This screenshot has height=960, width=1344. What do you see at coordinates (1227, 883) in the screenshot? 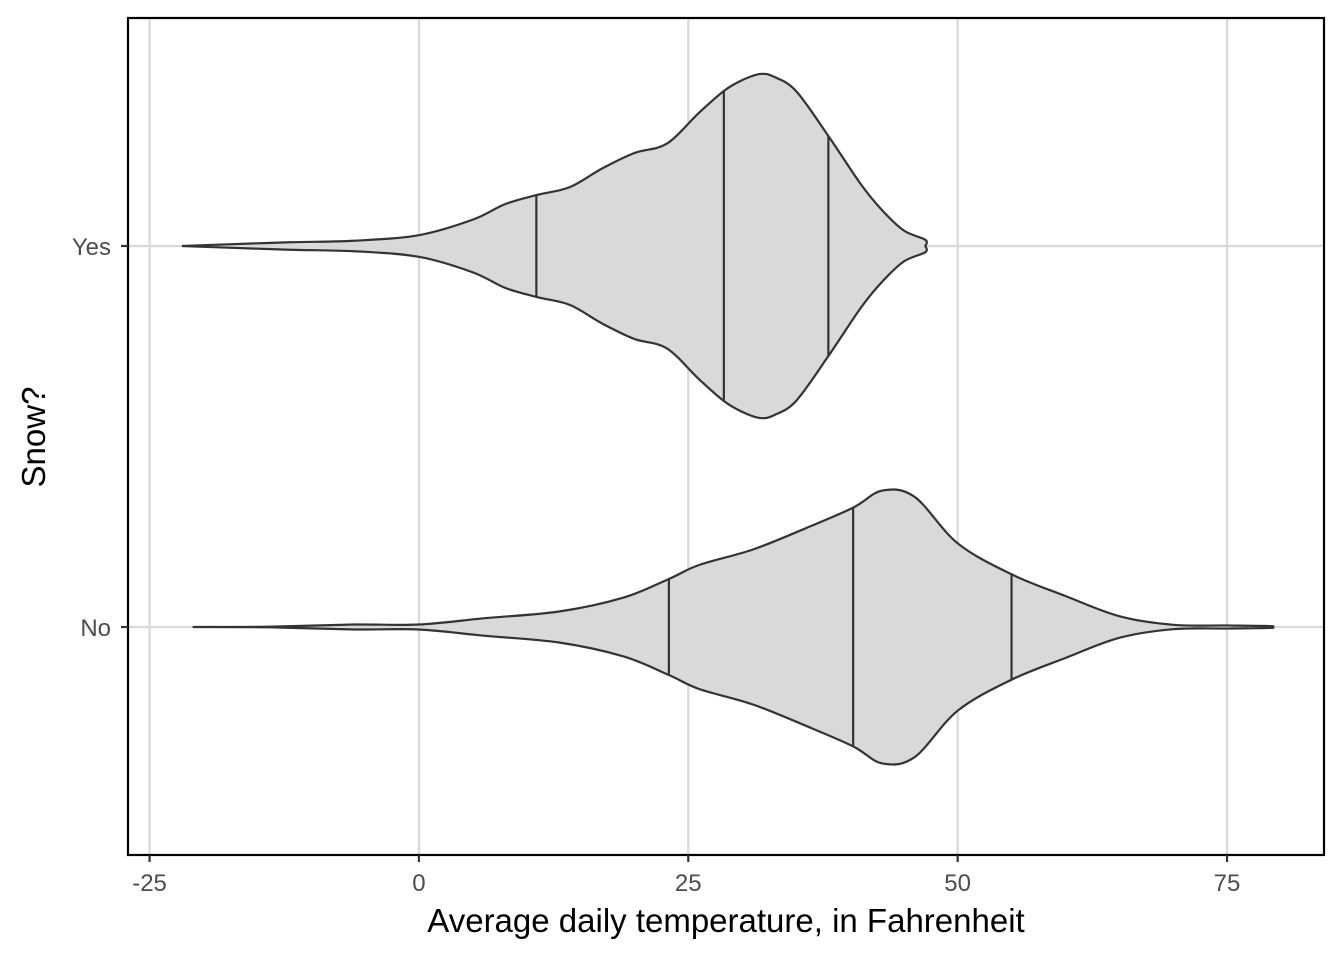
I see `x-tick-label: 75` at bounding box center [1227, 883].